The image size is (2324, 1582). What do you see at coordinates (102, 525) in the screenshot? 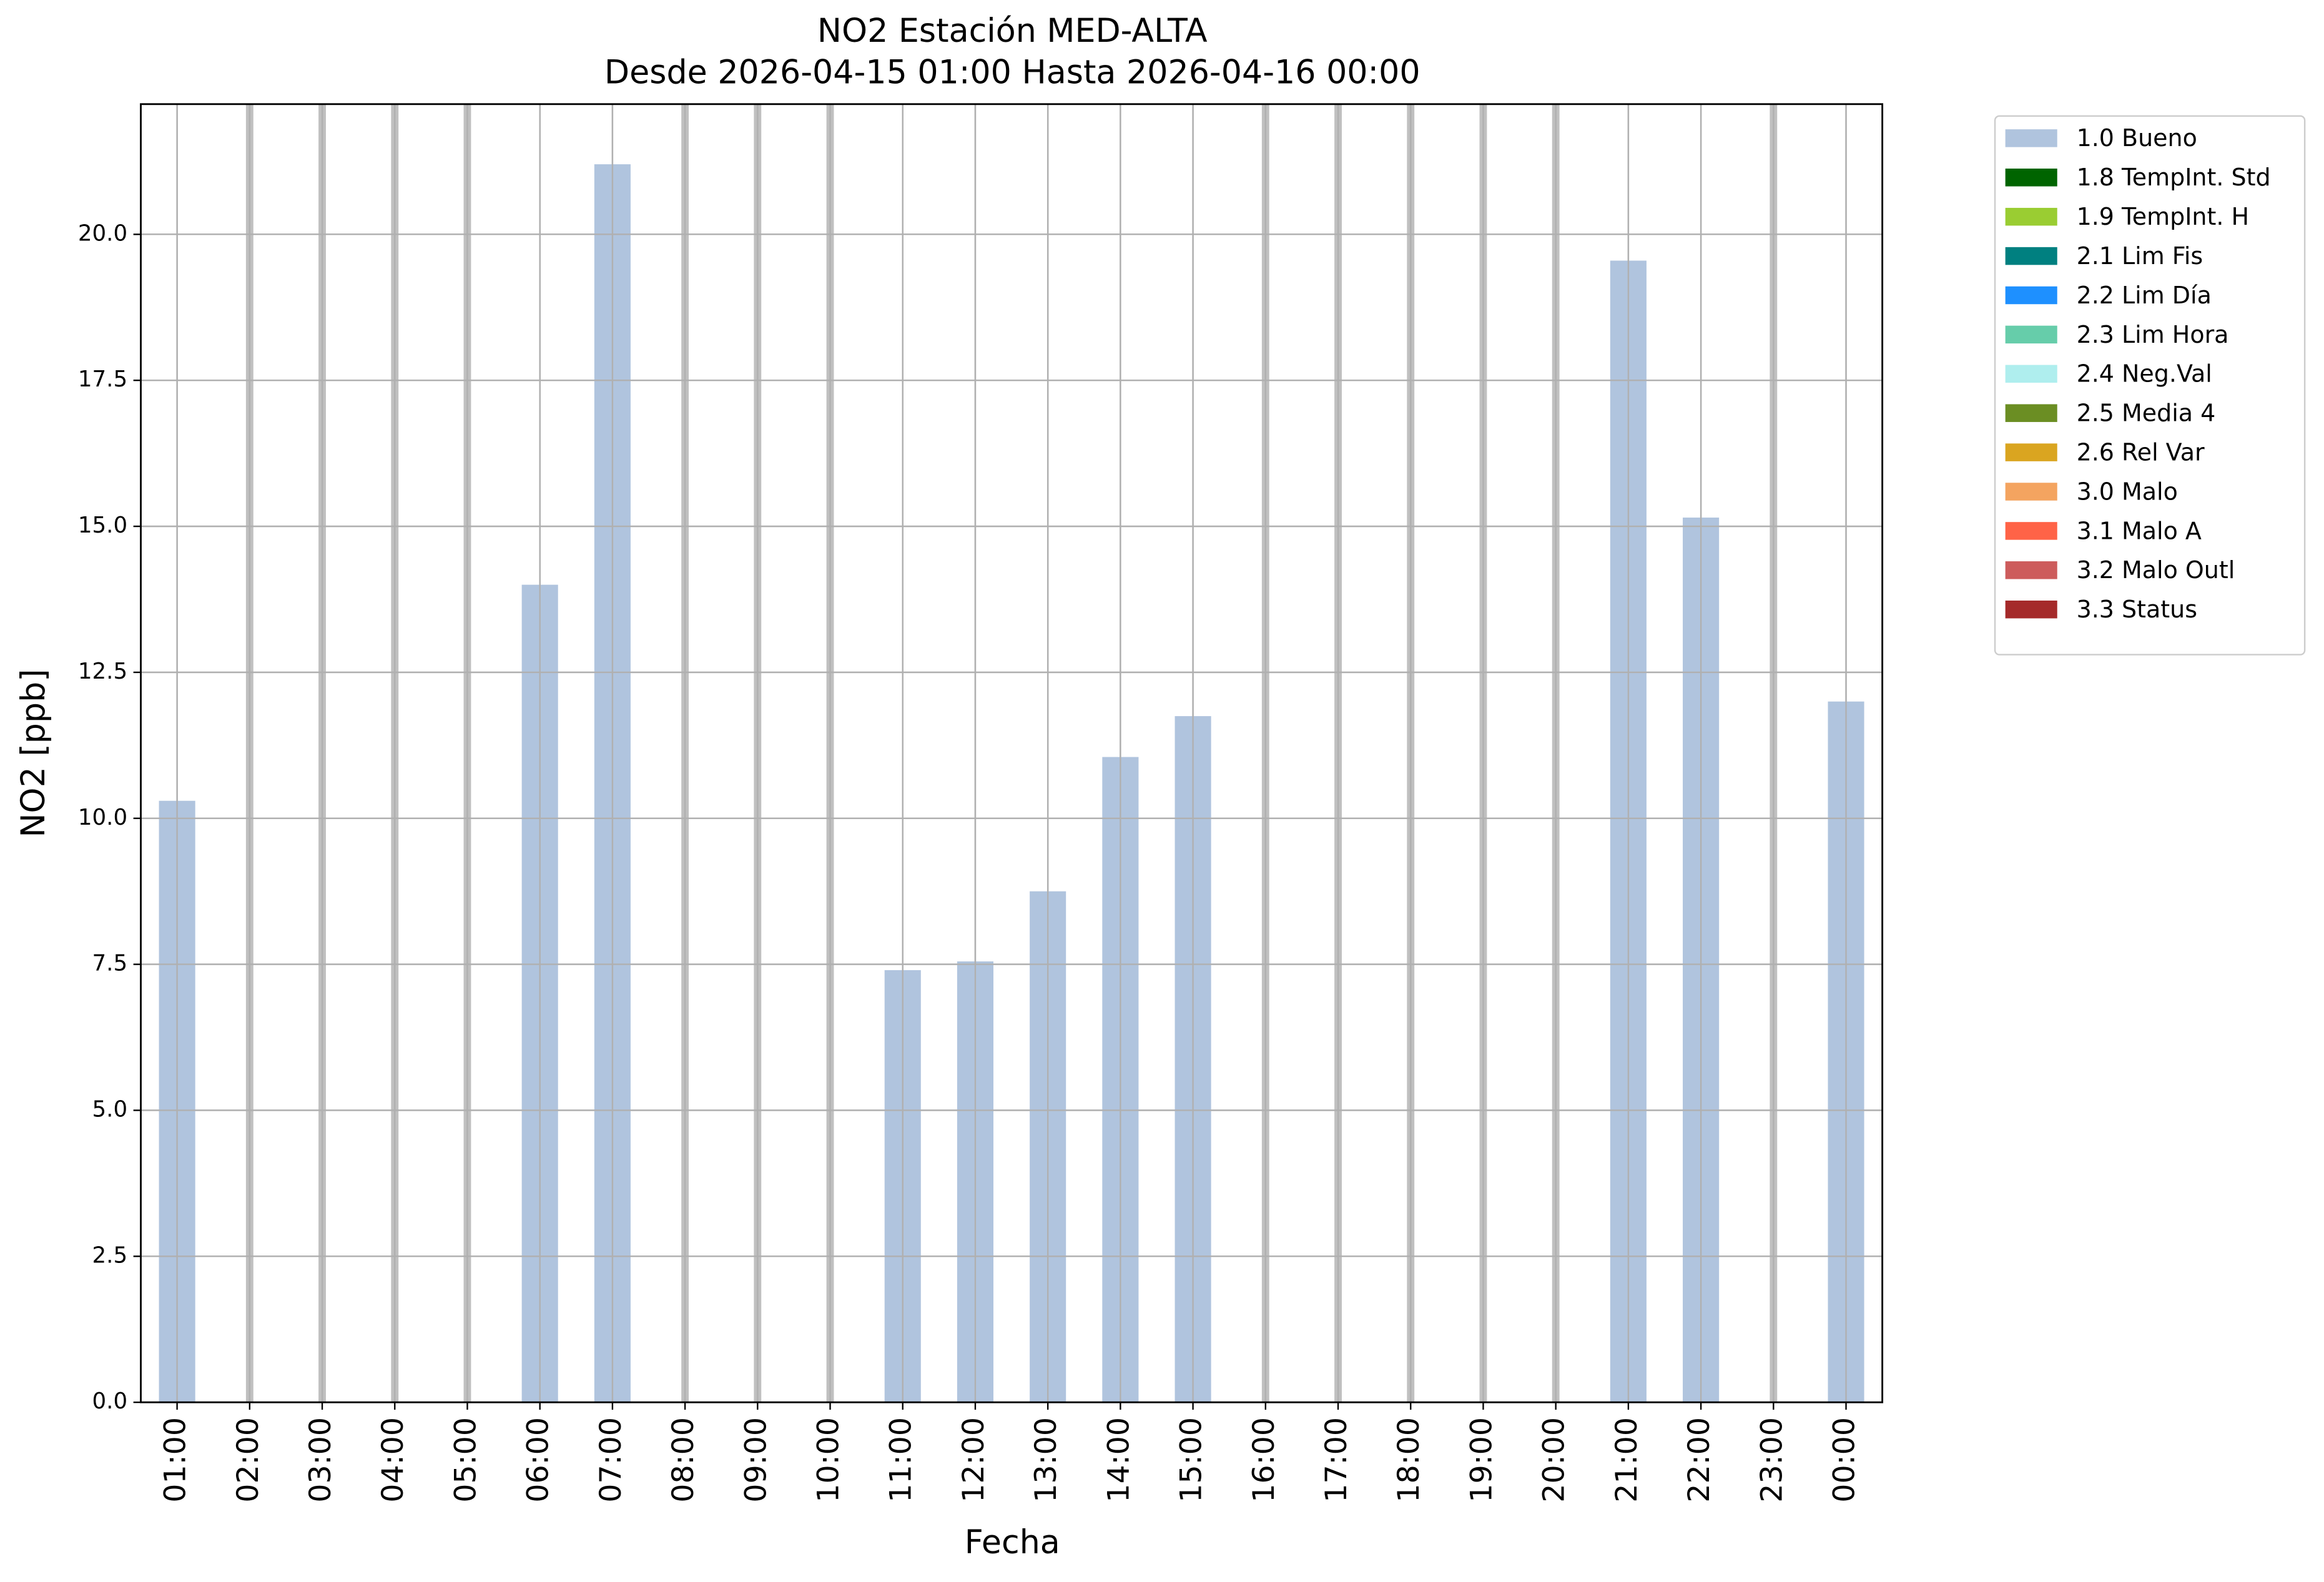
I see `y-tick-label: 15.0` at bounding box center [102, 525].